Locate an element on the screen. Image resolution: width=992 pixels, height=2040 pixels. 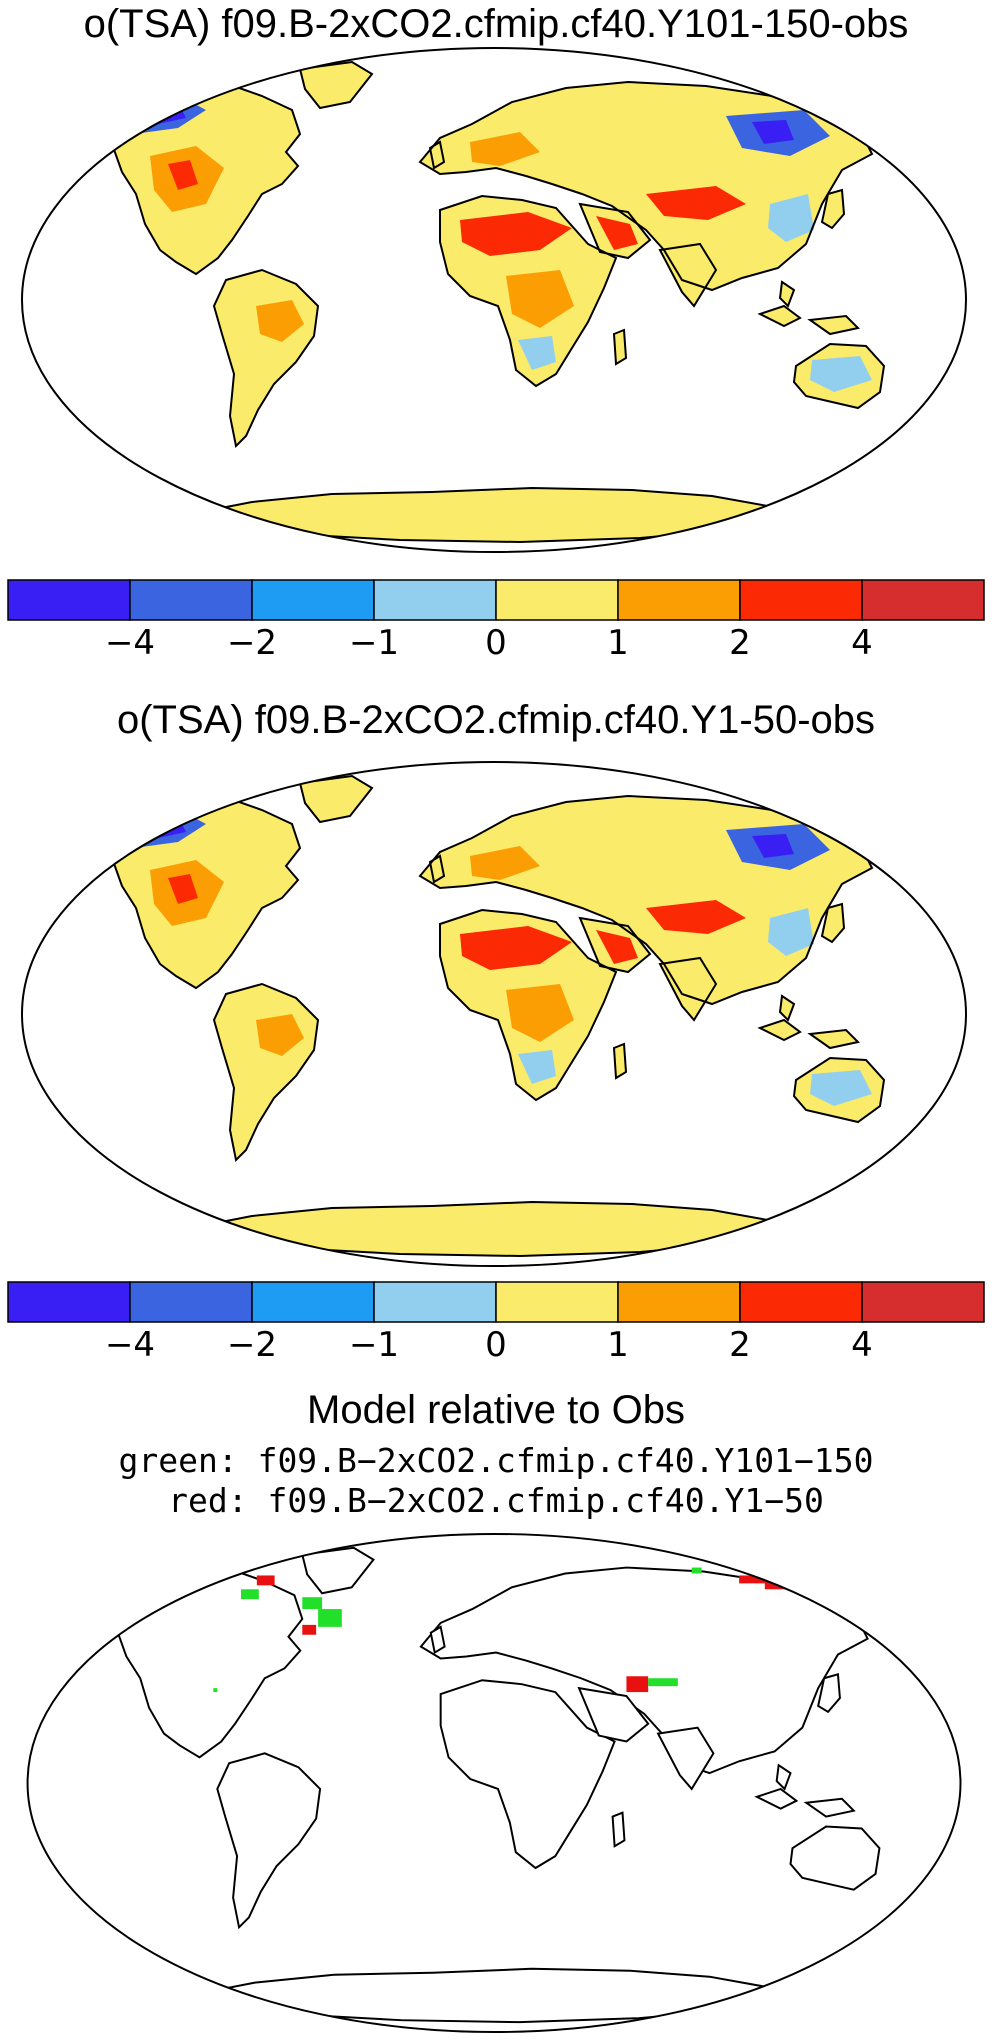
panel-2-colorbar: −4 −2 −1 0 1 2 4 is located at coordinates (496, 1323).